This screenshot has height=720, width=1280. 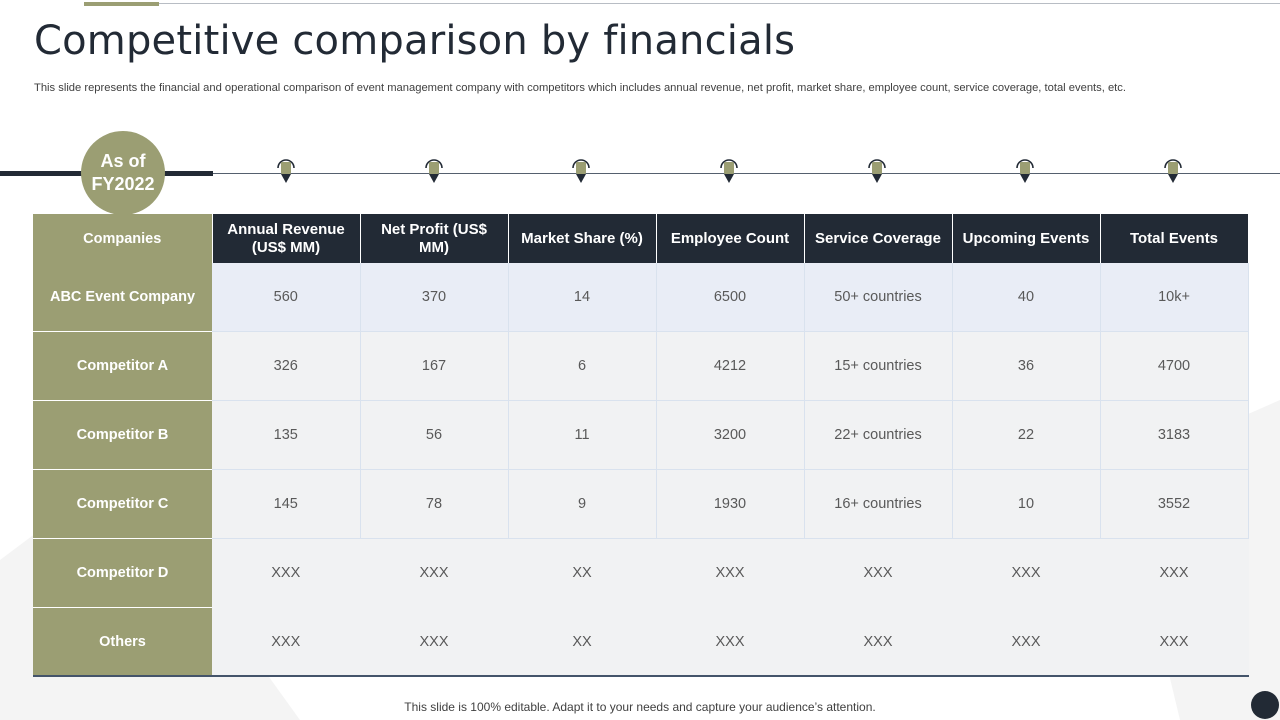 What do you see at coordinates (123, 173) in the screenshot?
I see `fiscal-year-badge: As of FY2022` at bounding box center [123, 173].